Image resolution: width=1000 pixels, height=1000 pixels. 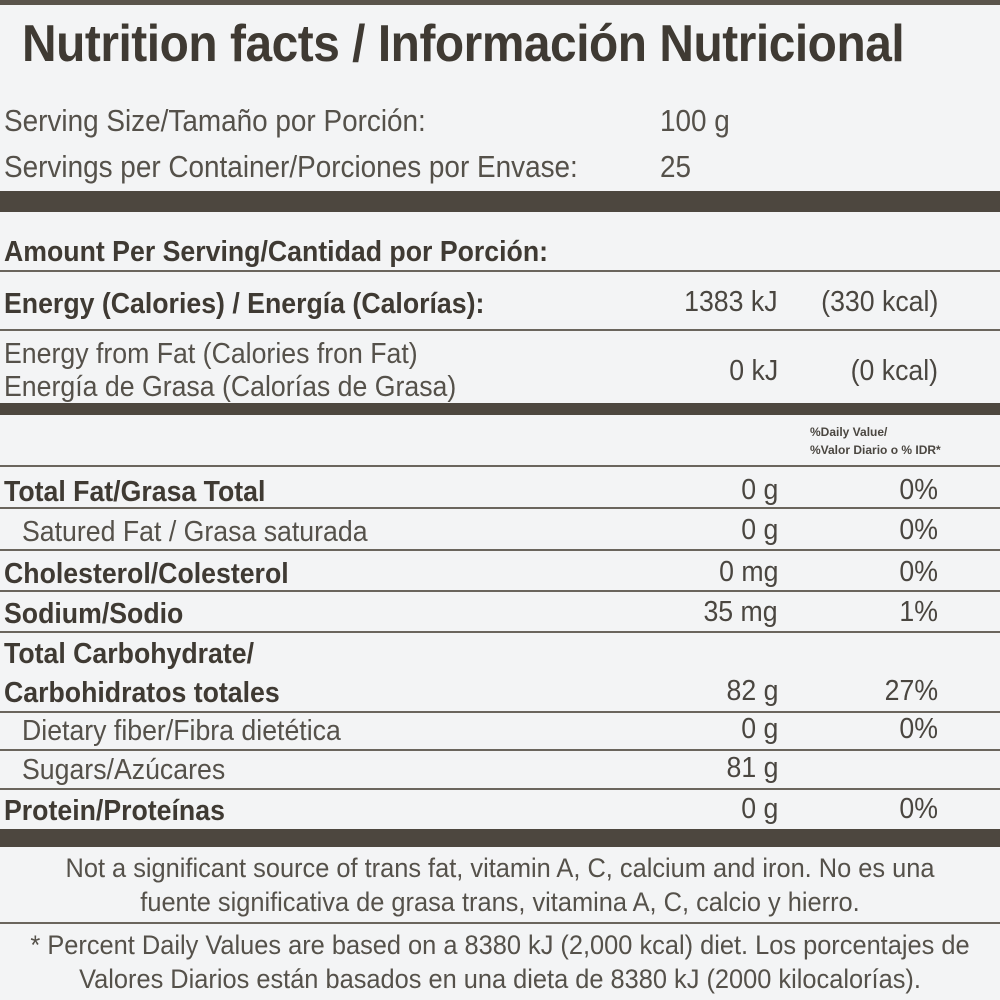 I want to click on sugars-amount: 81 g, so click(x=752, y=768).